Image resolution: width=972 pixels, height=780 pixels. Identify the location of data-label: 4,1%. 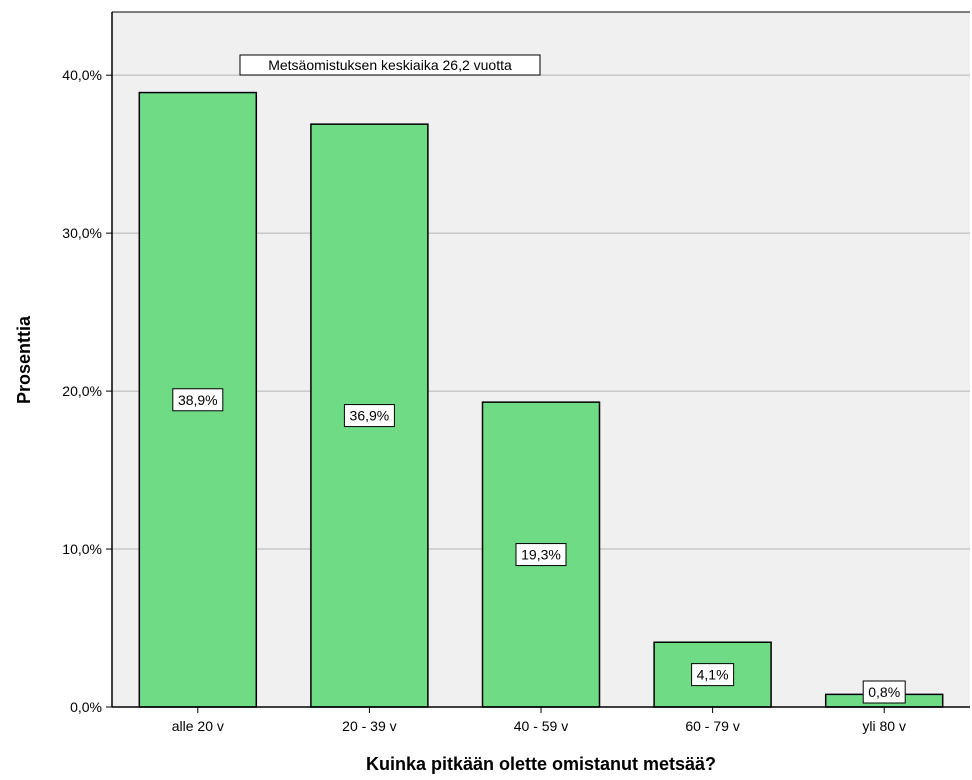
(713, 675).